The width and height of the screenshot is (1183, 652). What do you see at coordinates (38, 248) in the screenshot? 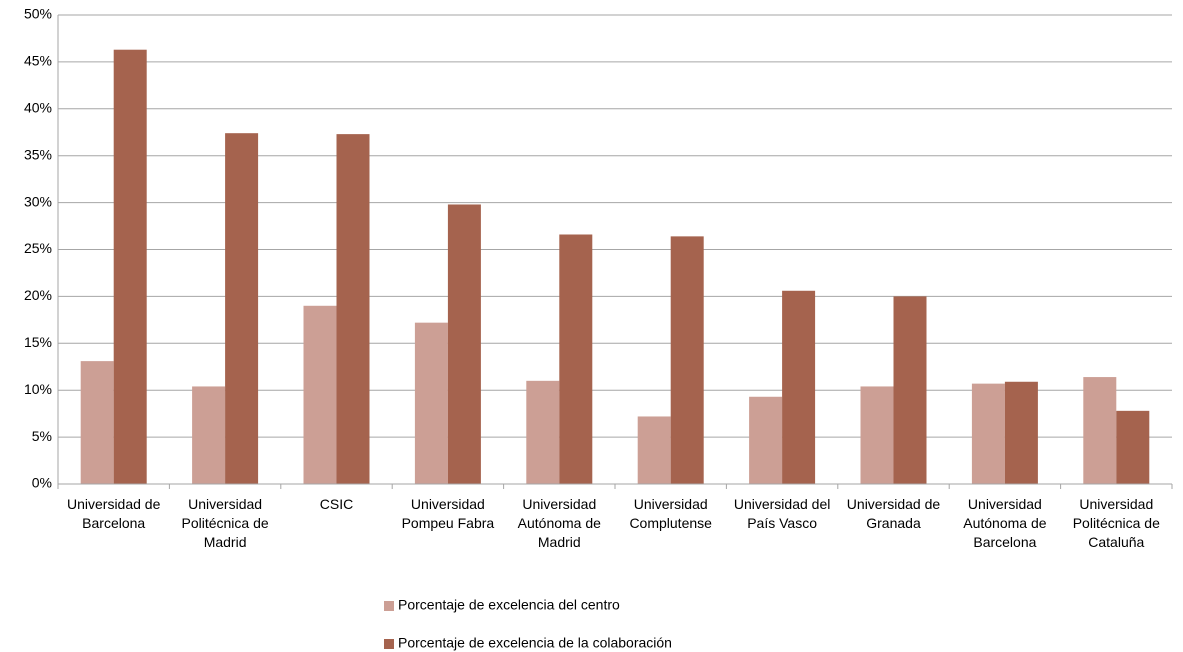
I see `y-tick-label: 25%` at bounding box center [38, 248].